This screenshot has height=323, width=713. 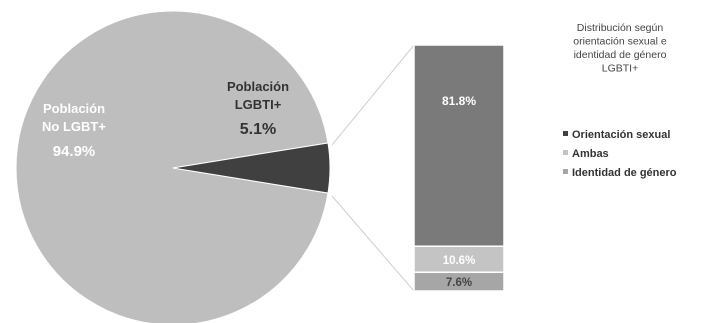 What do you see at coordinates (620, 28) in the screenshot?
I see `bar-subtitle-line-1: Distribución según` at bounding box center [620, 28].